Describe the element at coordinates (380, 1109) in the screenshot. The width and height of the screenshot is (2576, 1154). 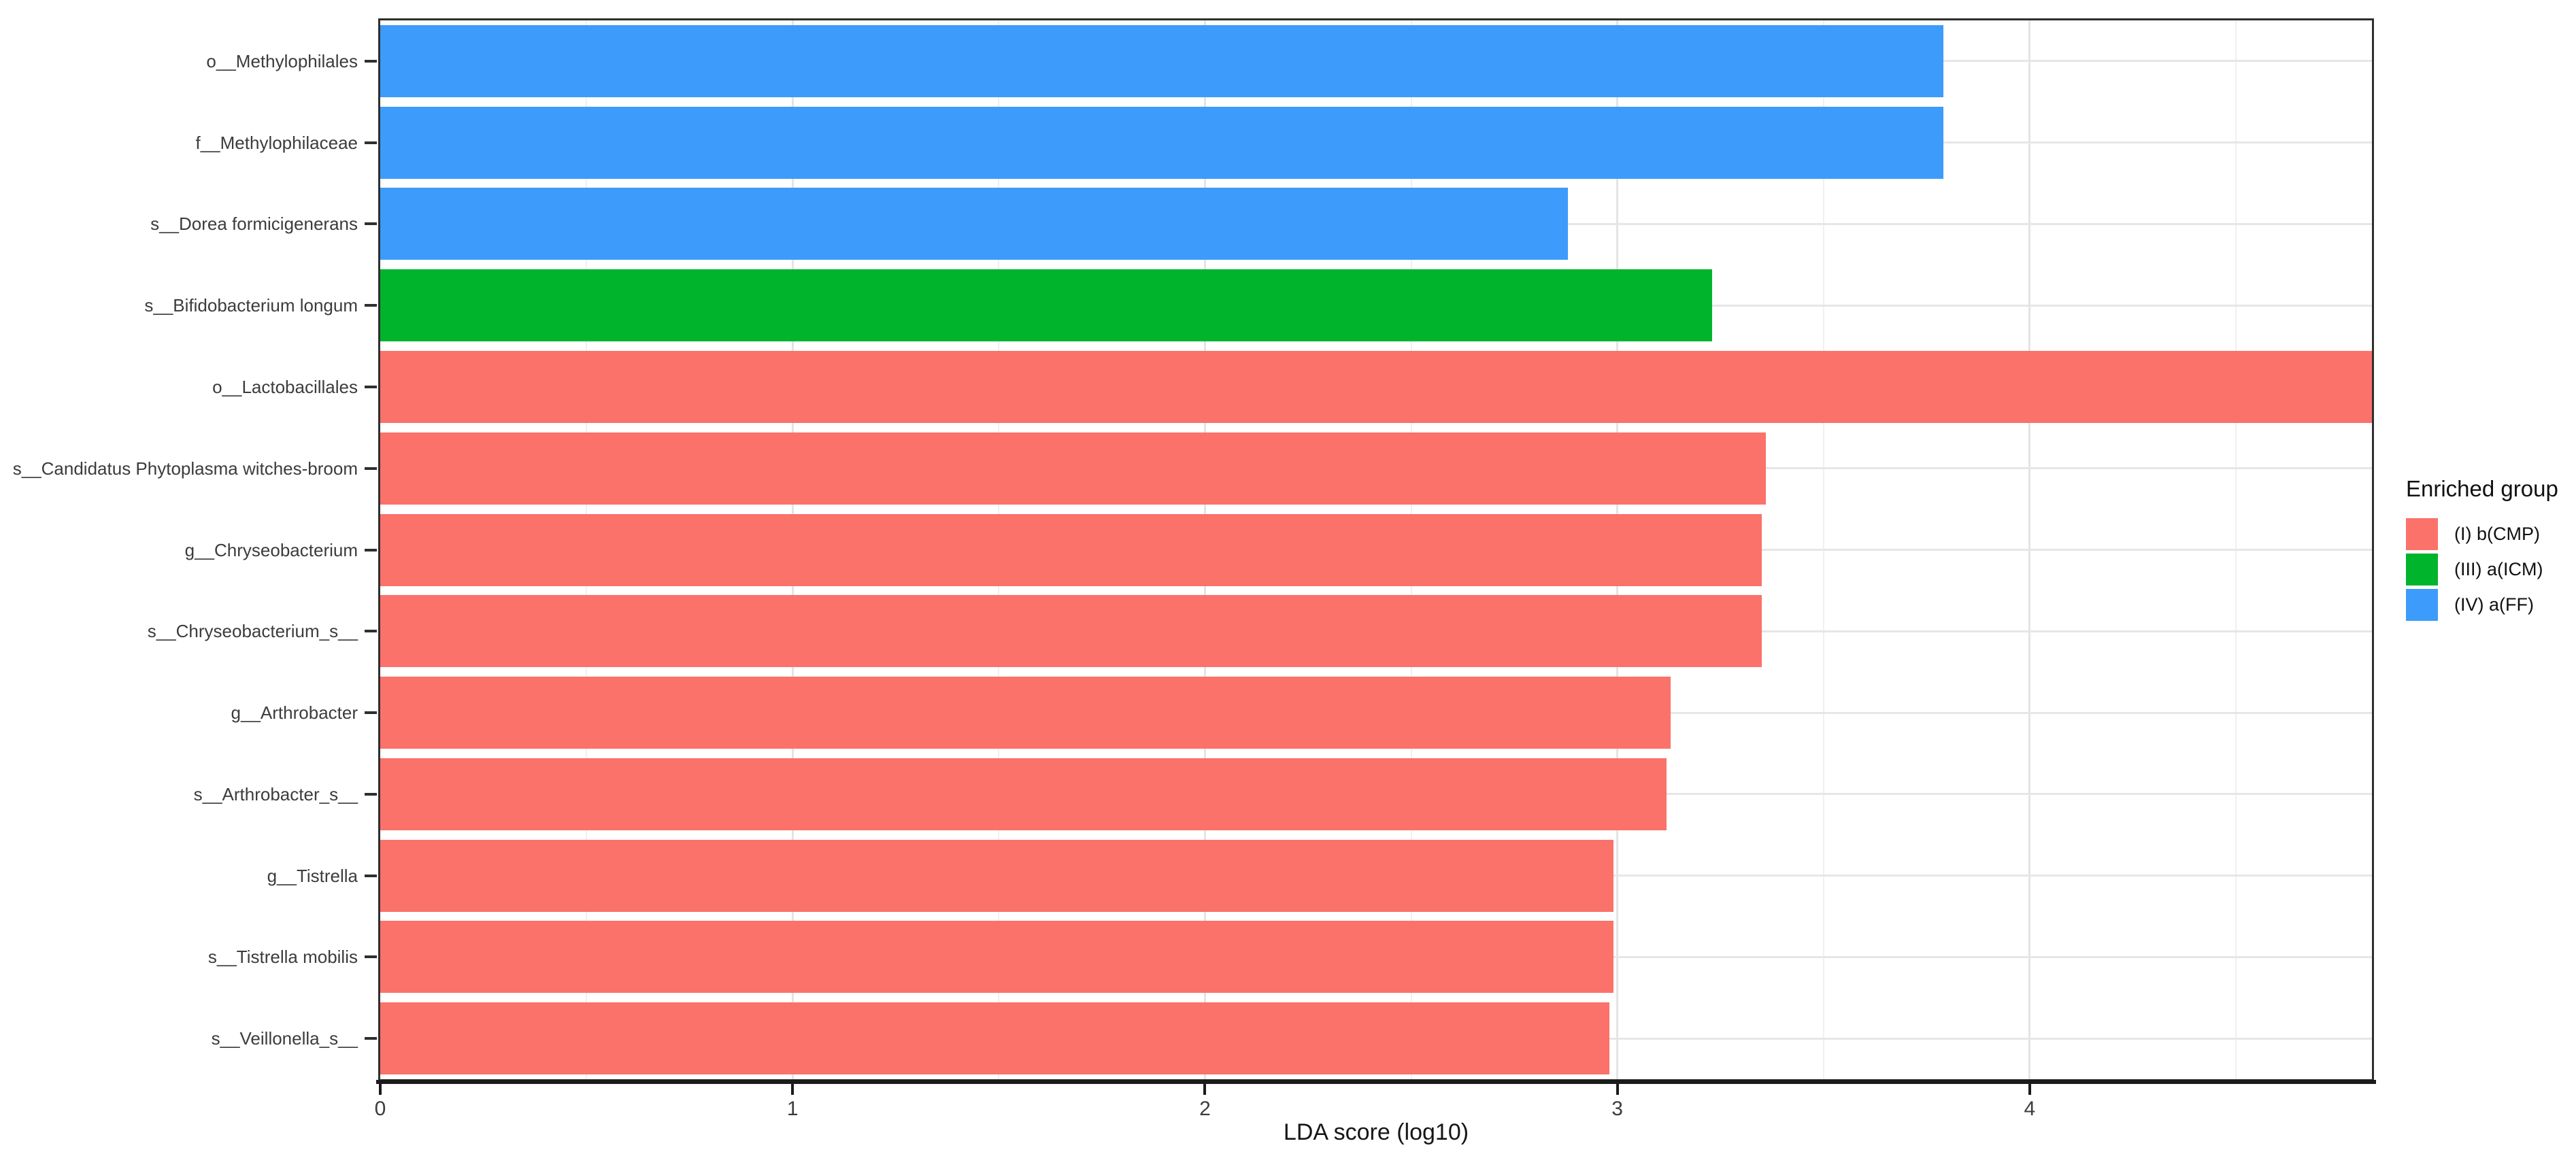
I see `x-axis-tick-label: 0` at that location.